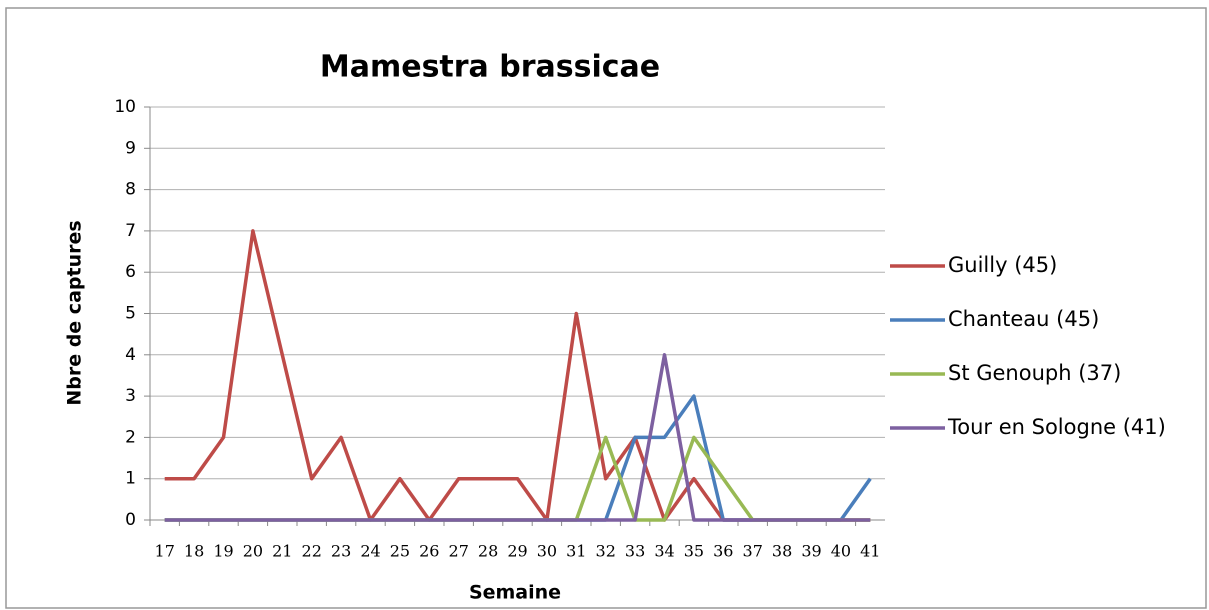 The width and height of the screenshot is (1209, 610). I want to click on x-tick-label: 26, so click(429, 551).